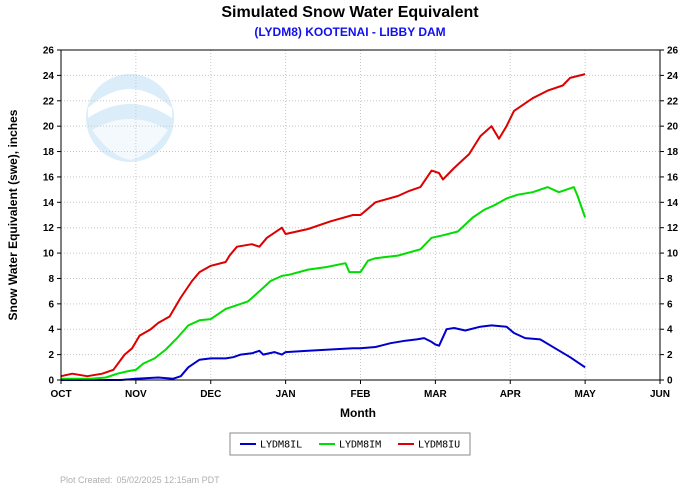 Image resolution: width=700 pixels, height=500 pixels. What do you see at coordinates (60, 394) in the screenshot?
I see `x-tick-label: OCT` at bounding box center [60, 394].